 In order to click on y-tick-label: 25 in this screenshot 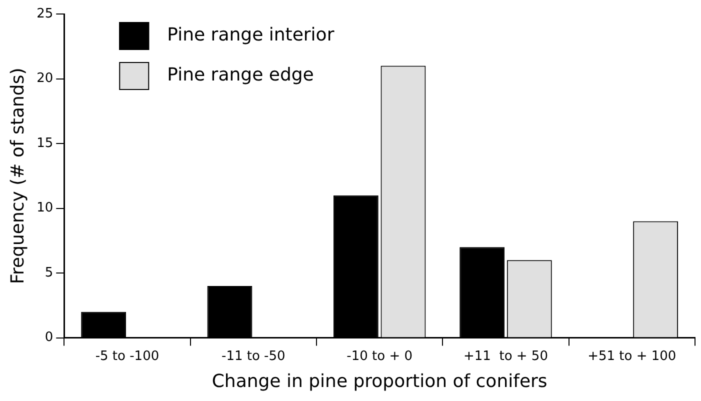, I will do `click(45, 14)`.